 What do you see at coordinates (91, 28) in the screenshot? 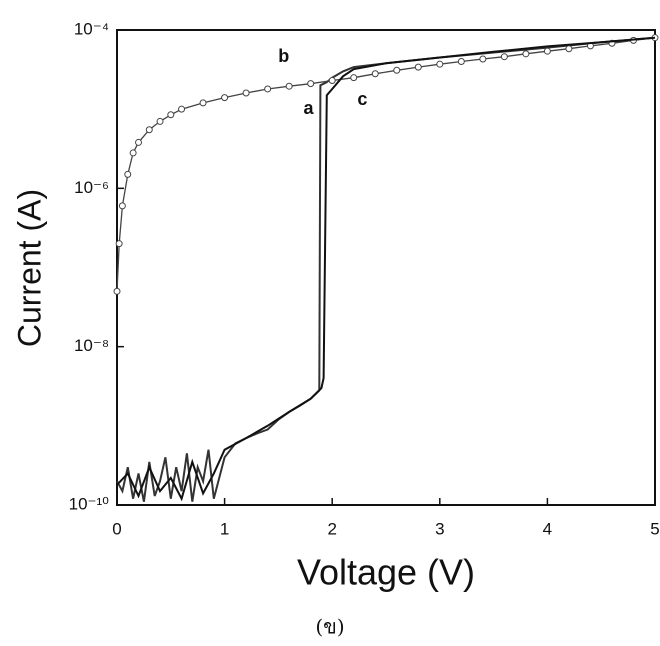
I see `y-tick-label: 10⁻⁴` at bounding box center [91, 28].